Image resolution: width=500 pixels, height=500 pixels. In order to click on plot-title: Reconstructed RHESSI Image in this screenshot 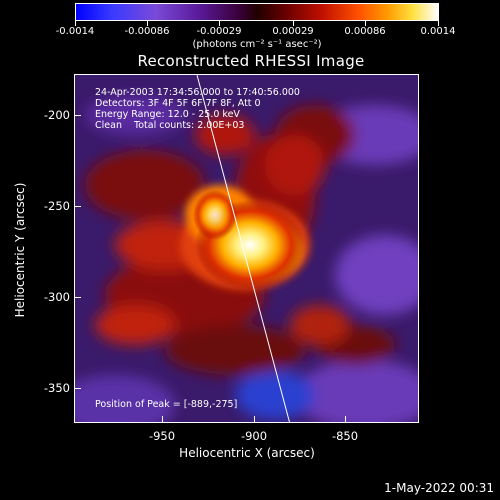, I will do `click(251, 61)`.